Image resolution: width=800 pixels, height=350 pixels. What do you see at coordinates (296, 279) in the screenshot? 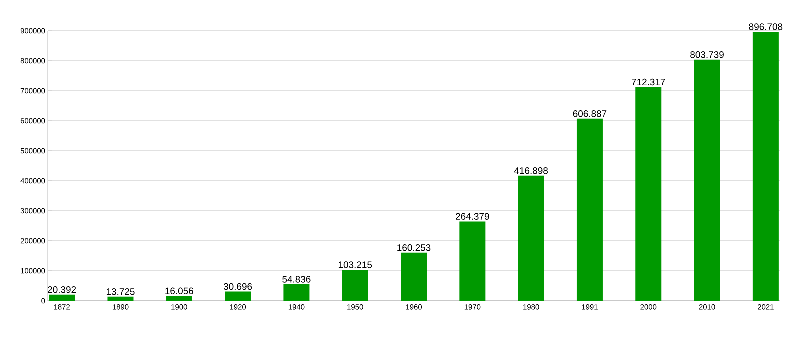
I see `data-label: 54.836` at bounding box center [296, 279].